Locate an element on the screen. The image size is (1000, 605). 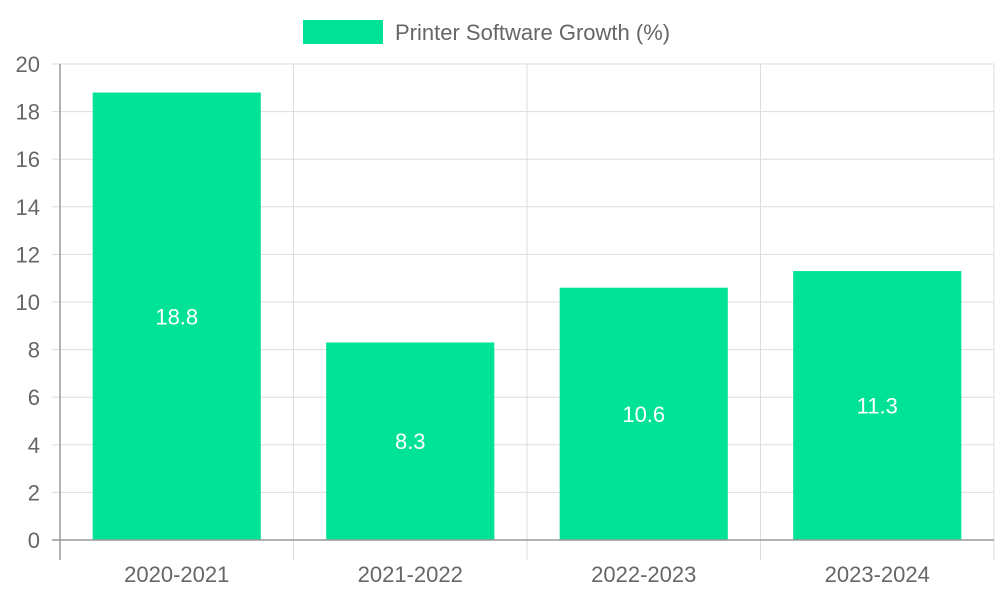
y-tick-label: 12 is located at coordinates (28, 254).